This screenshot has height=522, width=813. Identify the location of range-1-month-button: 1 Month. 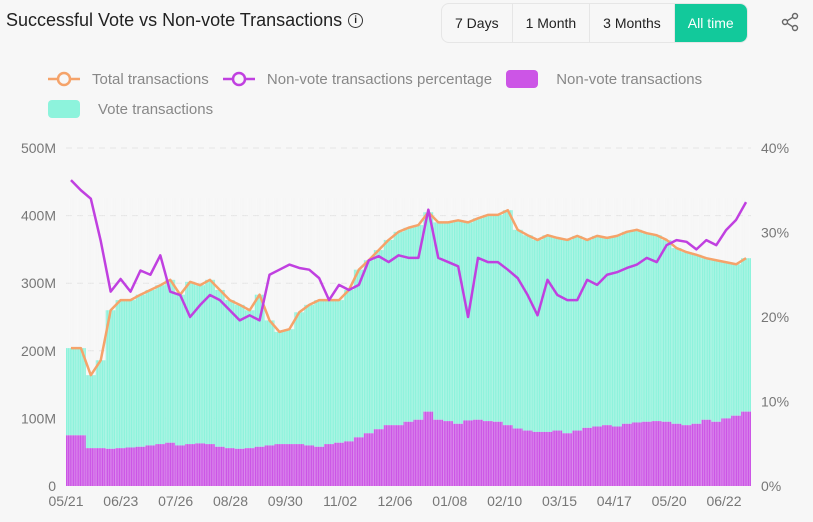
(552, 23).